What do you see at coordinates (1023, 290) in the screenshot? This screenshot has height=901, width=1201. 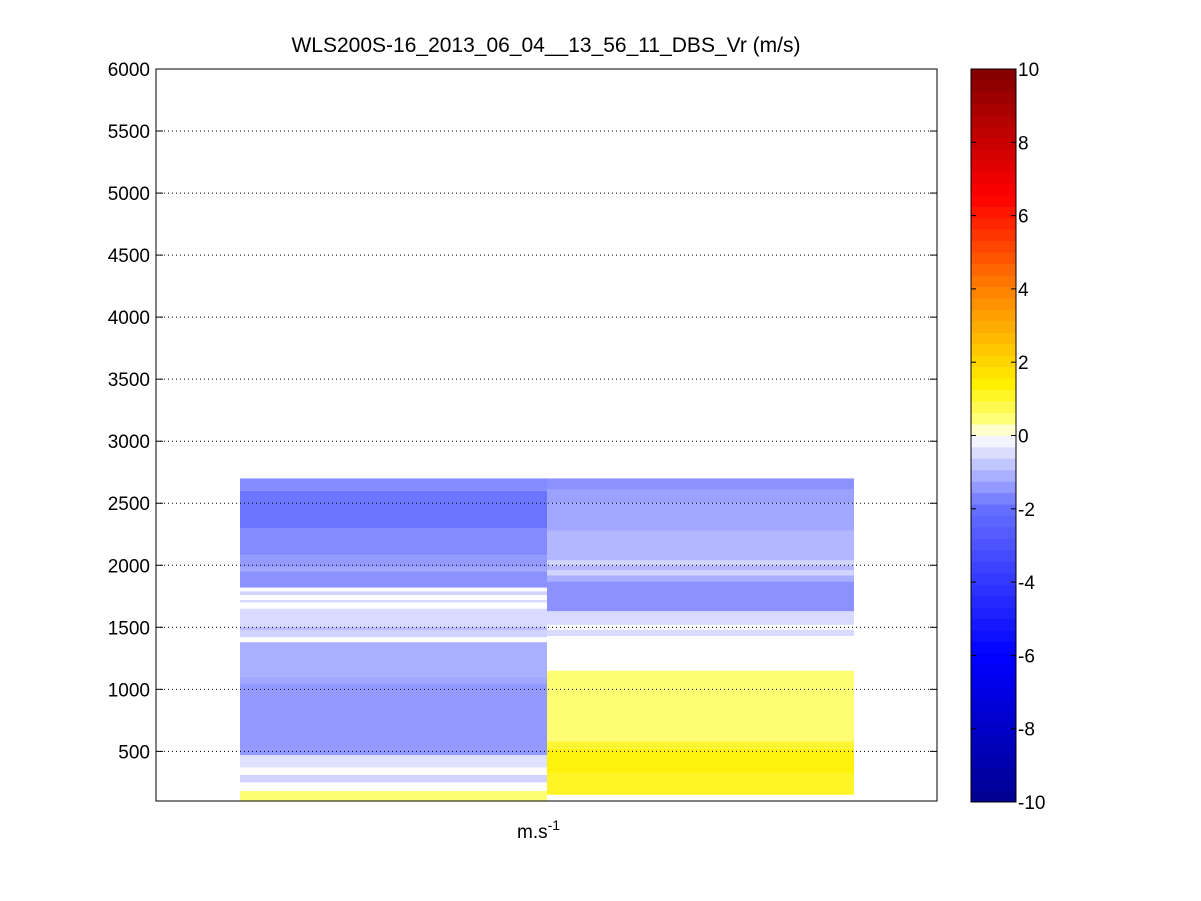 I see `colorbar-tick-label: 4` at bounding box center [1023, 290].